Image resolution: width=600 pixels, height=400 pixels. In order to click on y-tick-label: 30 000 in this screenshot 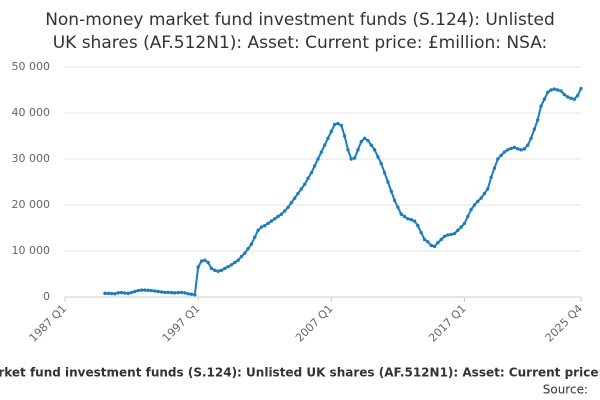, I will do `click(31, 158)`.